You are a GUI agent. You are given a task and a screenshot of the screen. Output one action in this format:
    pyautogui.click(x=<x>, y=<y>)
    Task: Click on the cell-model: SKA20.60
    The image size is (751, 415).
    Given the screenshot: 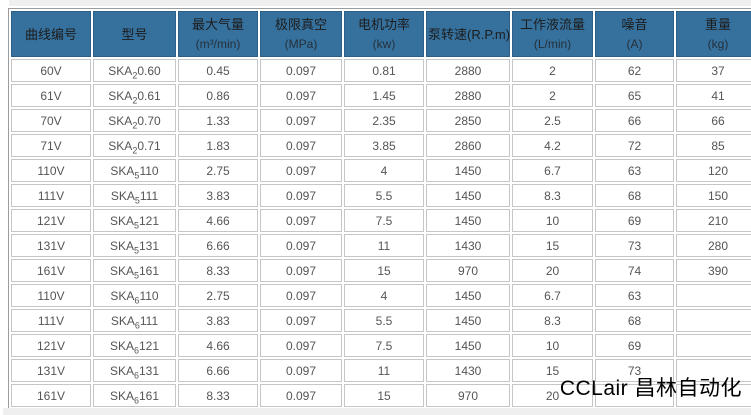 What is the action you would take?
    pyautogui.click(x=134, y=70)
    